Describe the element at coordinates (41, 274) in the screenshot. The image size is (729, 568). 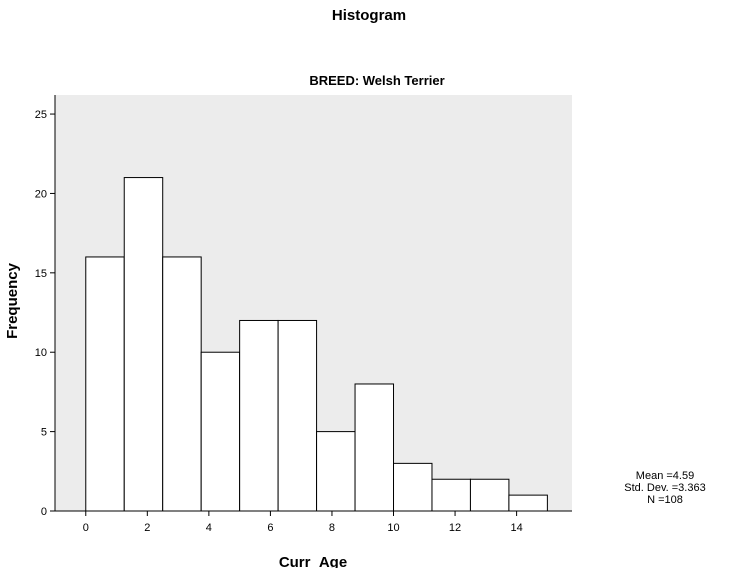
I see `y-tick-label: 15` at that location.